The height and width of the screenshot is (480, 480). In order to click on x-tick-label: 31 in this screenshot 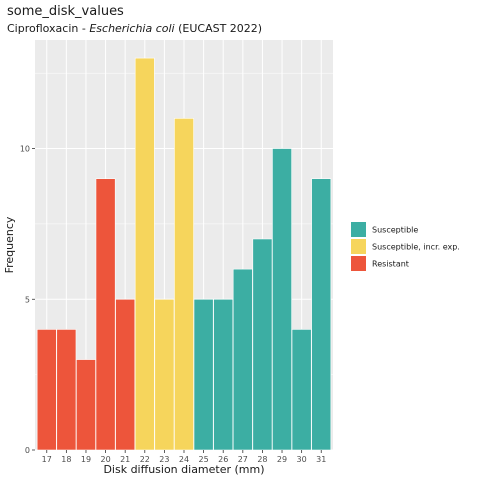, I will do `click(321, 459)`.